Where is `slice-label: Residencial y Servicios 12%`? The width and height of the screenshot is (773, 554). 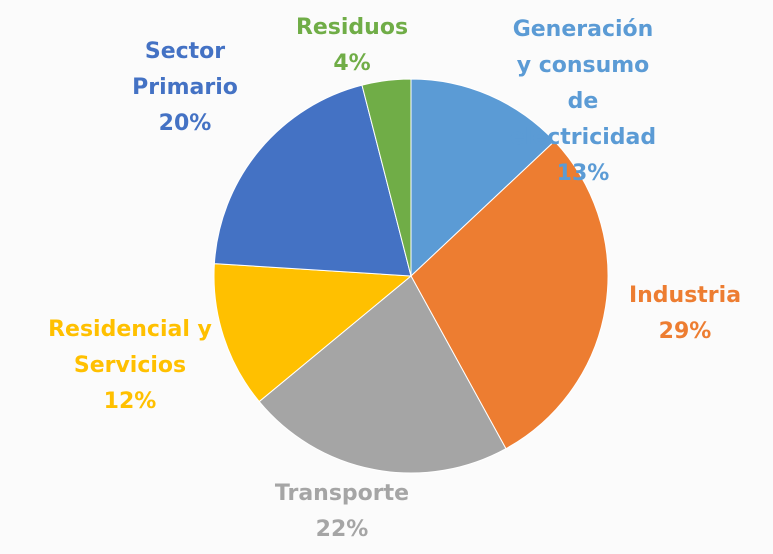 slice-label: Residencial y Servicios 12% is located at coordinates (130, 366).